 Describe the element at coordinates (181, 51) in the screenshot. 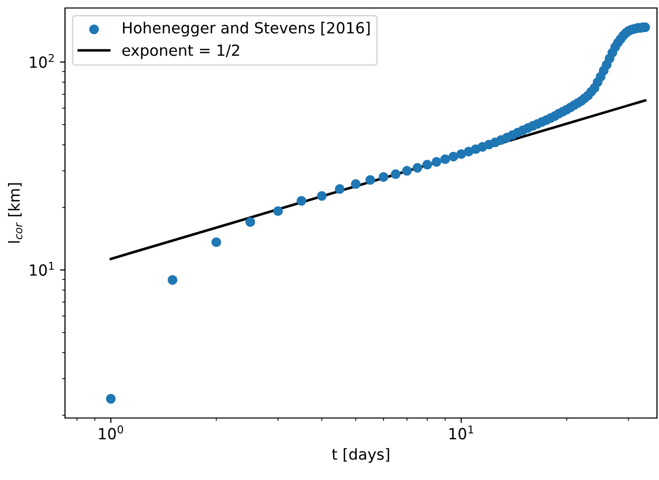

I see `legend-label: exponent = 1/2` at that location.